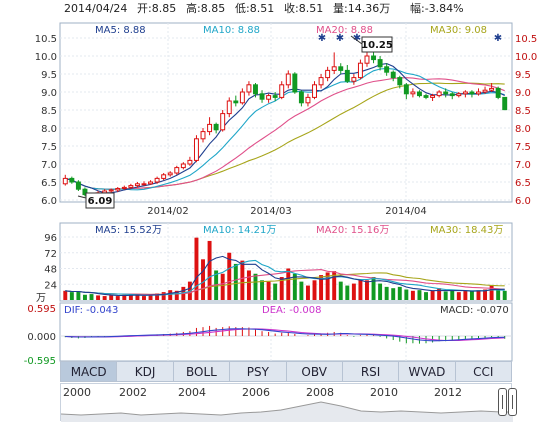  I want to click on macd-lines, so click(285, 335).